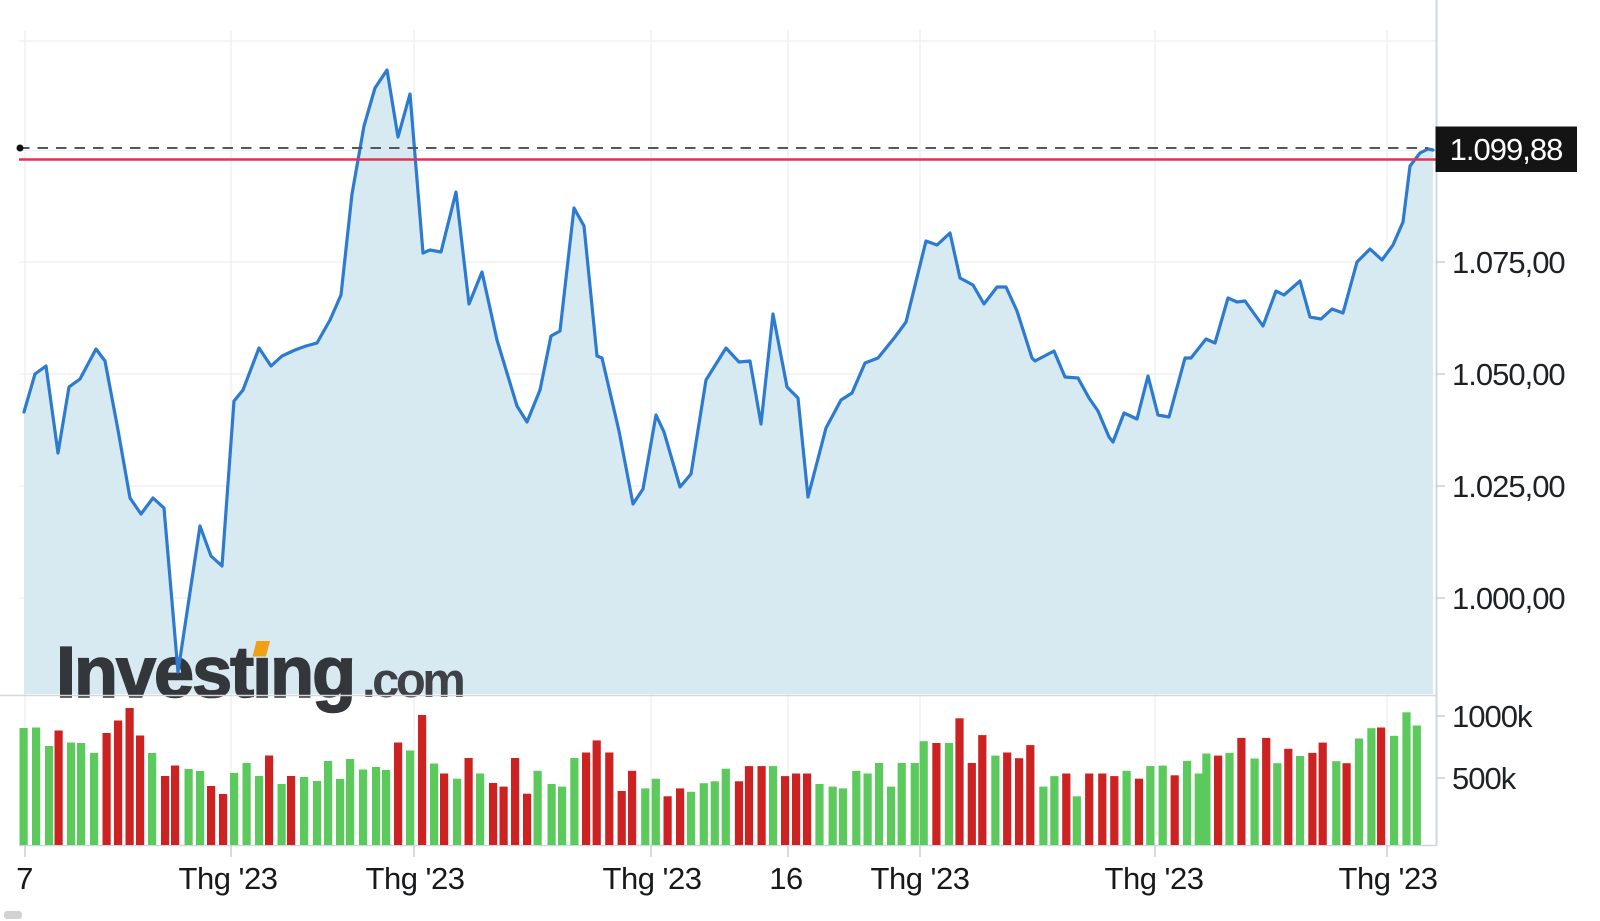 The width and height of the screenshot is (1600, 921). Describe the element at coordinates (1508, 598) in the screenshot. I see `svg-text: 1.000,00` at that location.